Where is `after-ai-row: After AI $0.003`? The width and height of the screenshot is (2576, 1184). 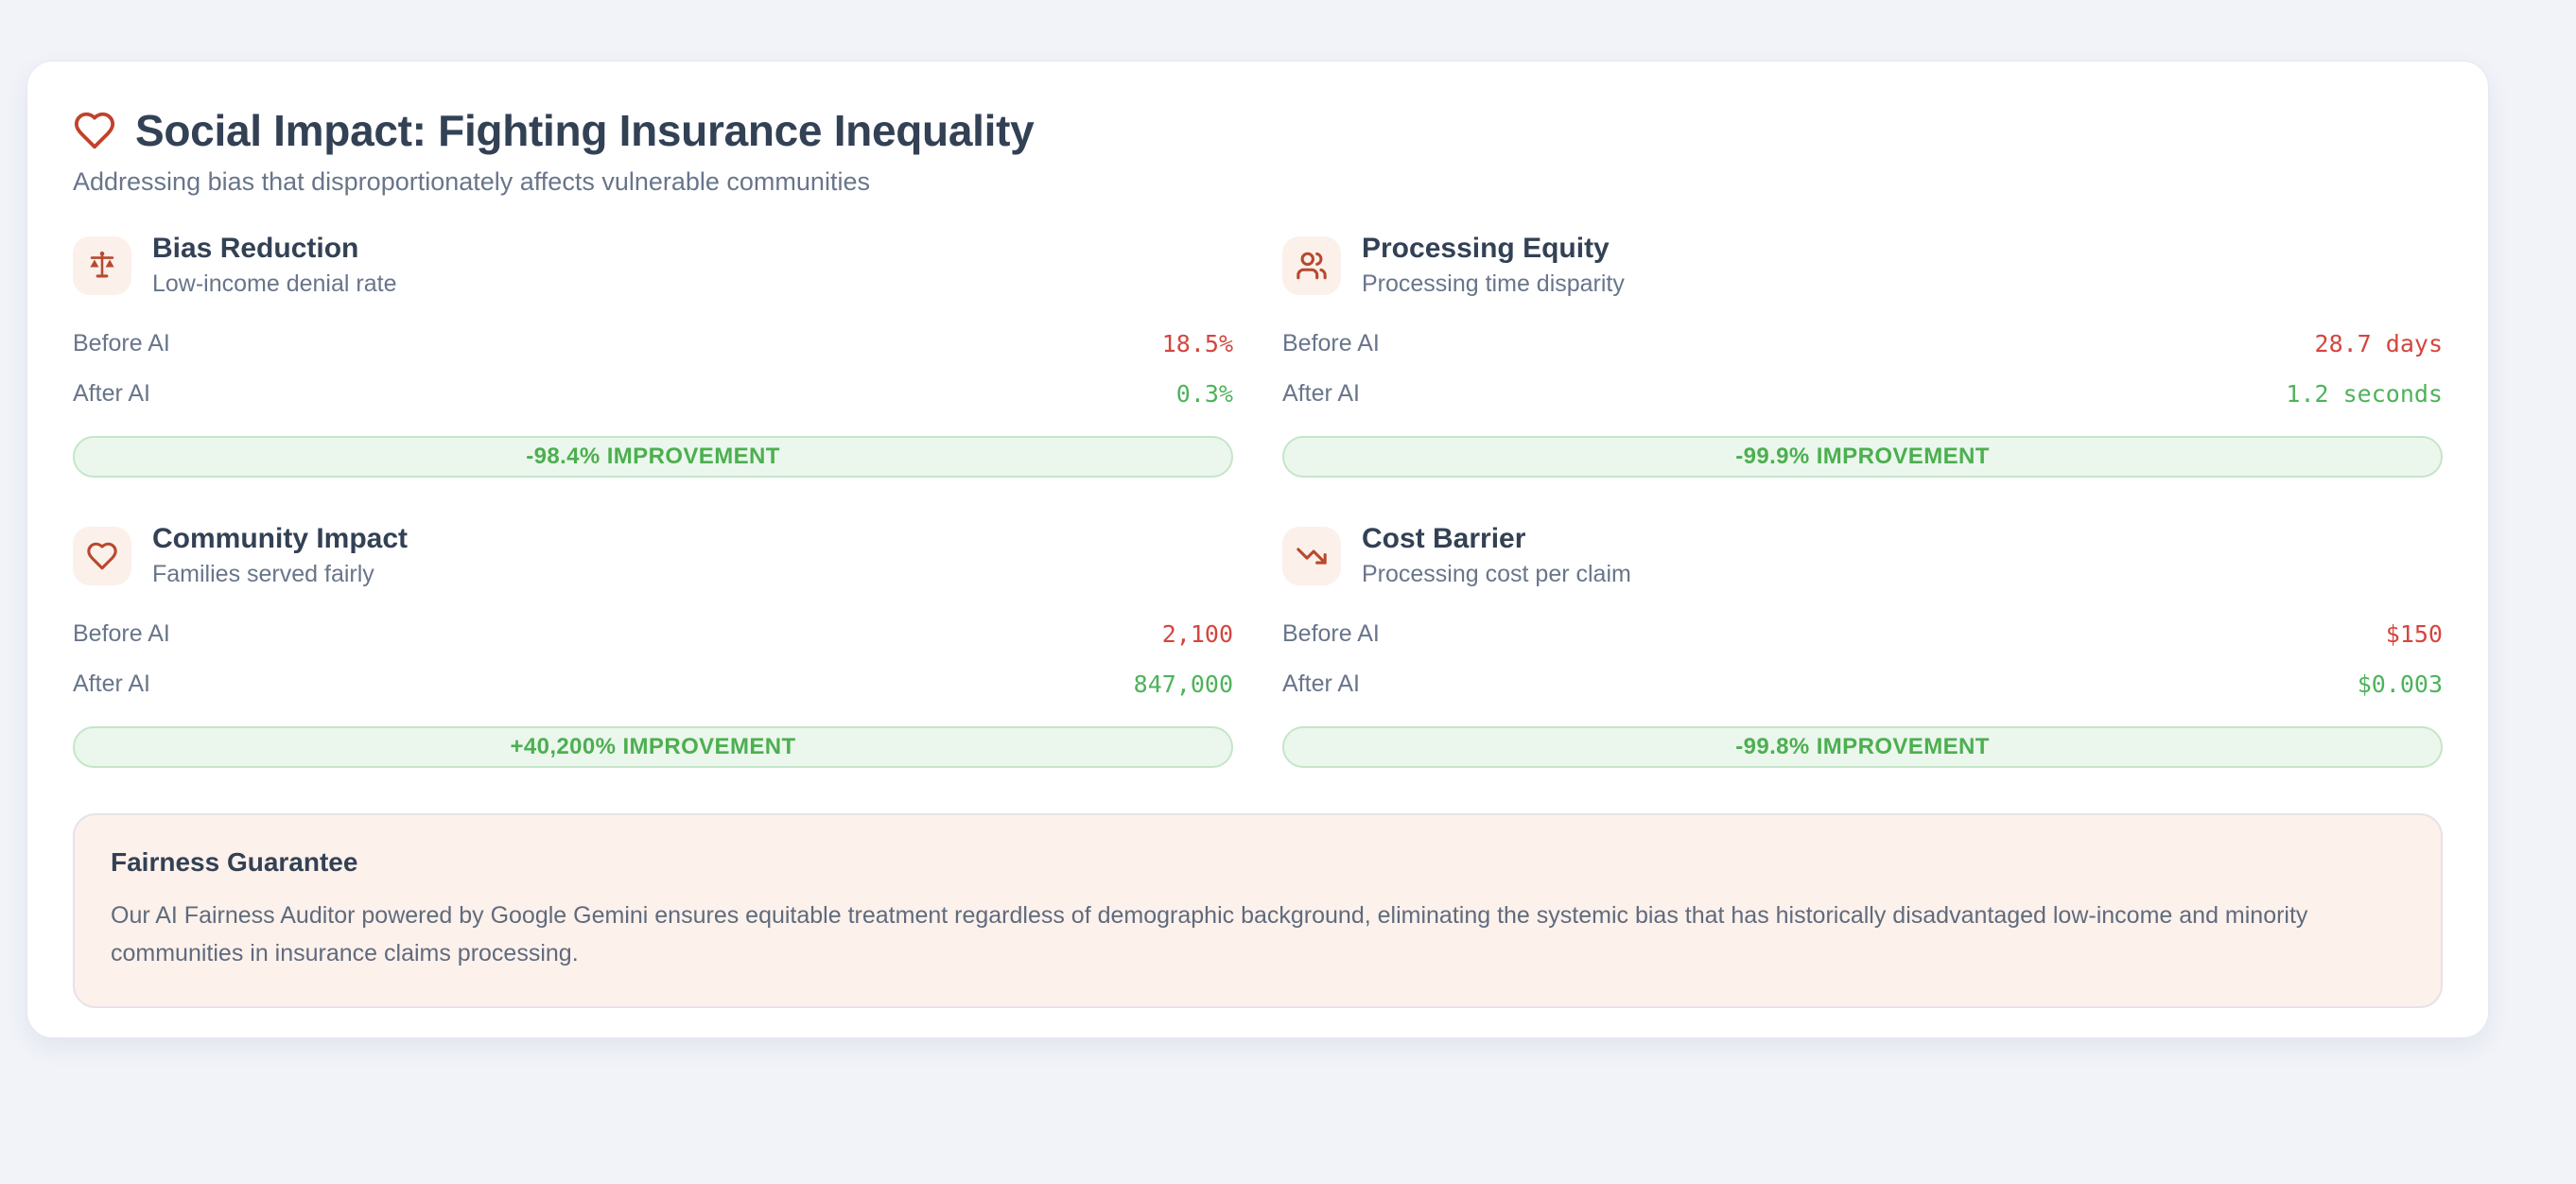
after-ai-row: After AI $0.003 is located at coordinates (1862, 684).